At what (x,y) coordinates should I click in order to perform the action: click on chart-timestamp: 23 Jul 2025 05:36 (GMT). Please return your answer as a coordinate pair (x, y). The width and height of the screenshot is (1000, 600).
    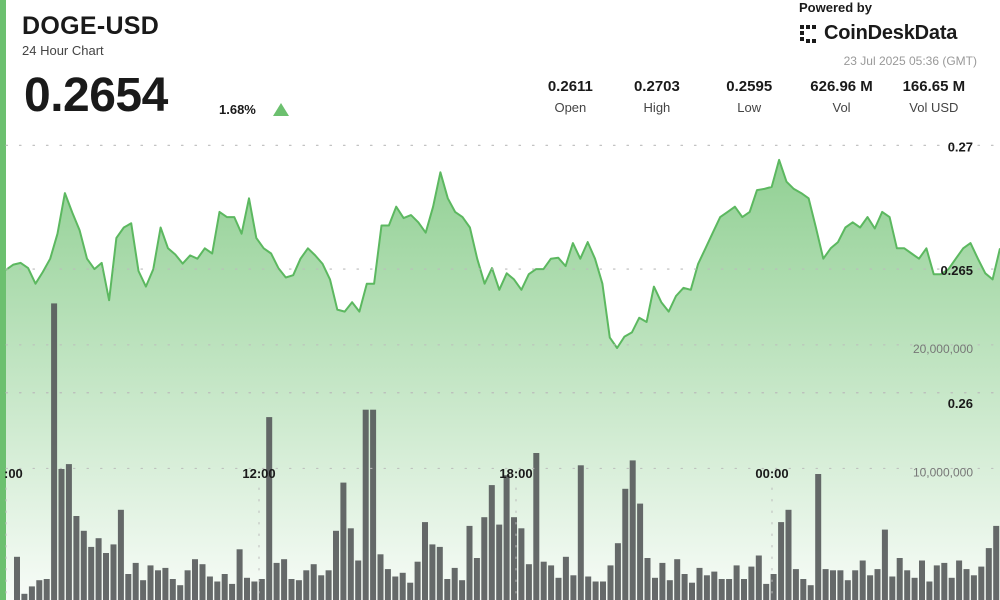
    Looking at the image, I should click on (910, 61).